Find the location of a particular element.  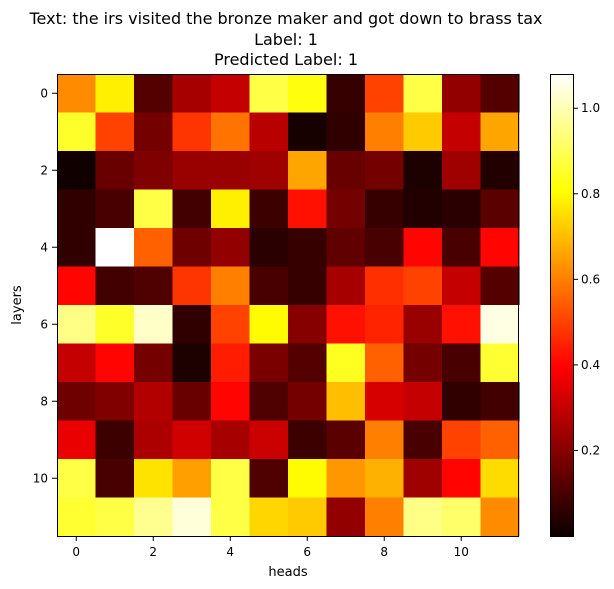

colorbar-tick-label: 0.6 is located at coordinates (590, 279).